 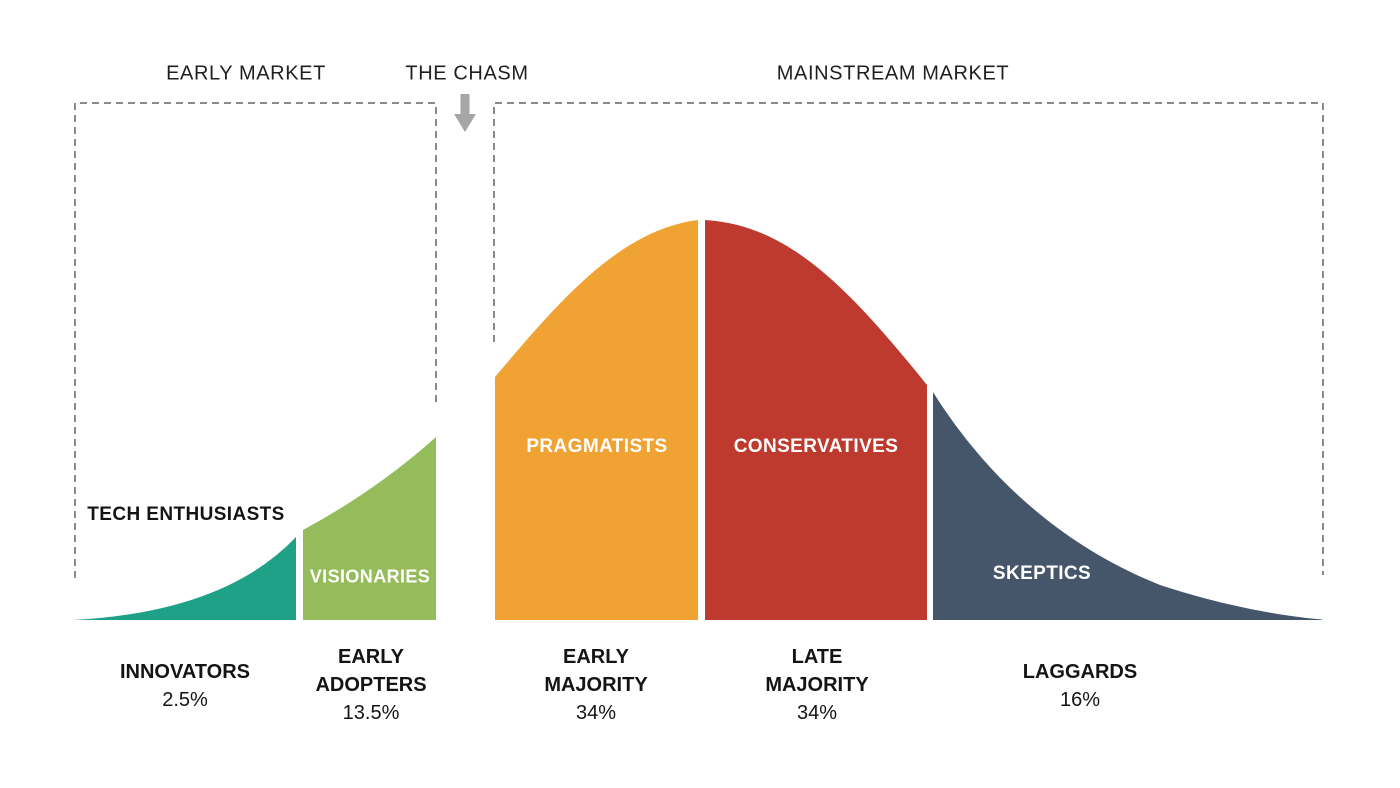 I want to click on early-majority-name-line2: MAJORITY, so click(x=596, y=685).